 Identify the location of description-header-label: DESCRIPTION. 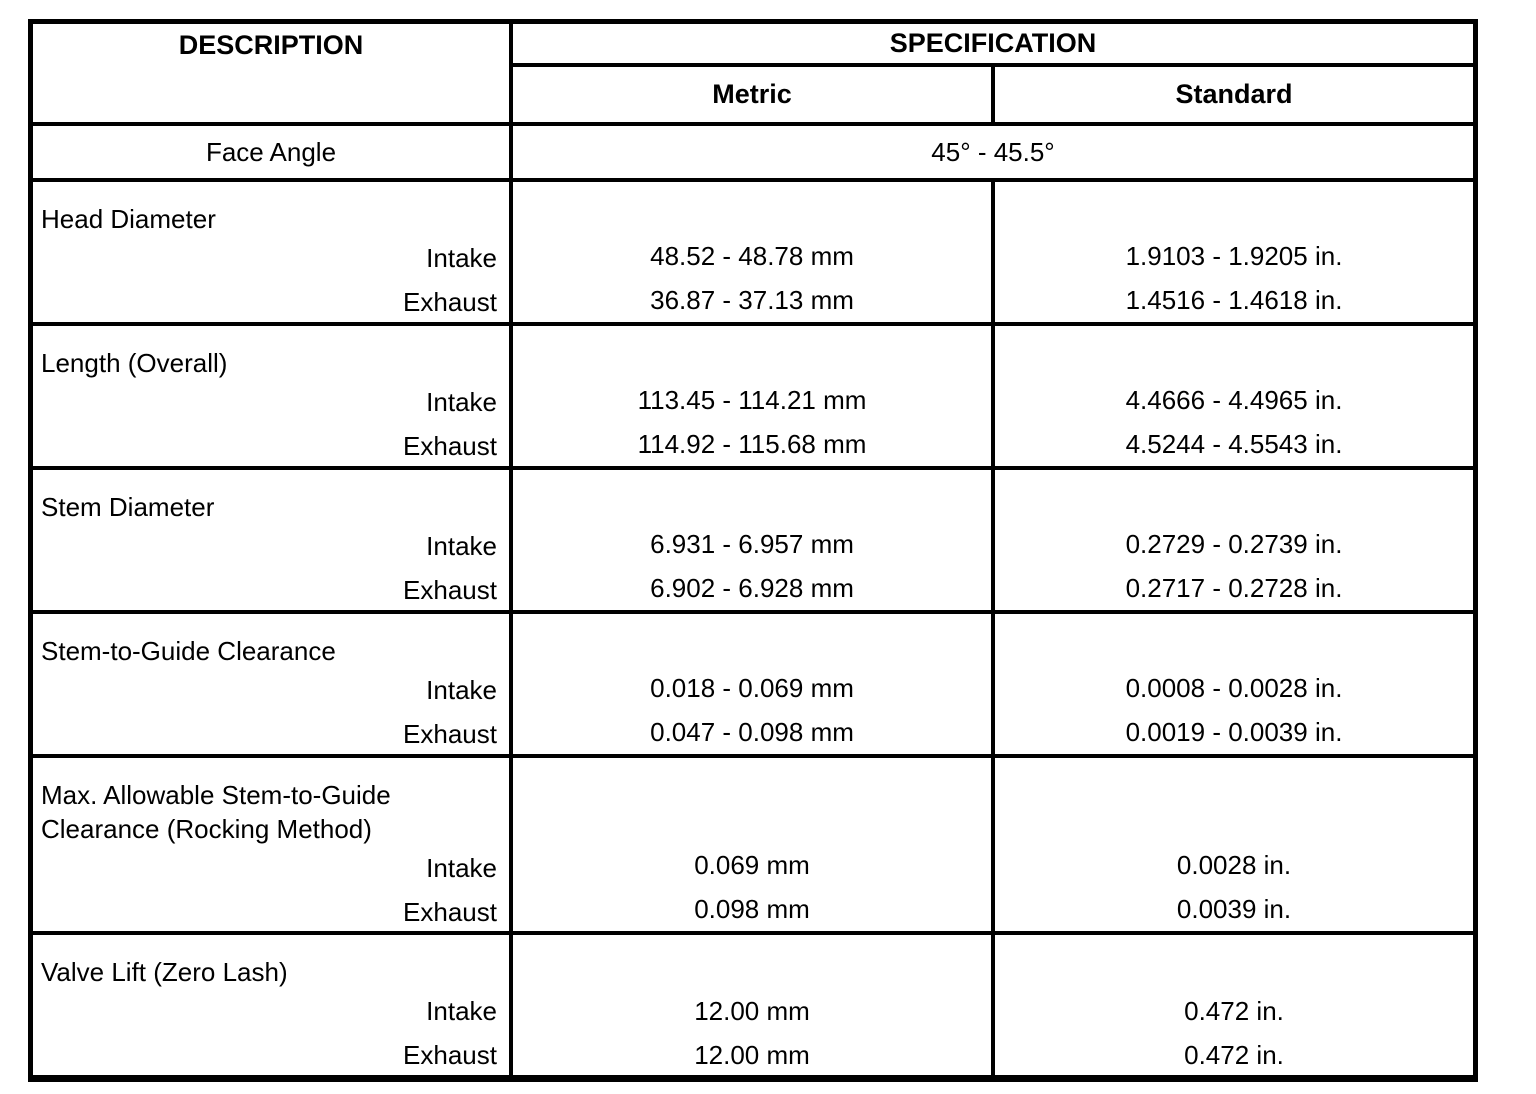
(271, 45).